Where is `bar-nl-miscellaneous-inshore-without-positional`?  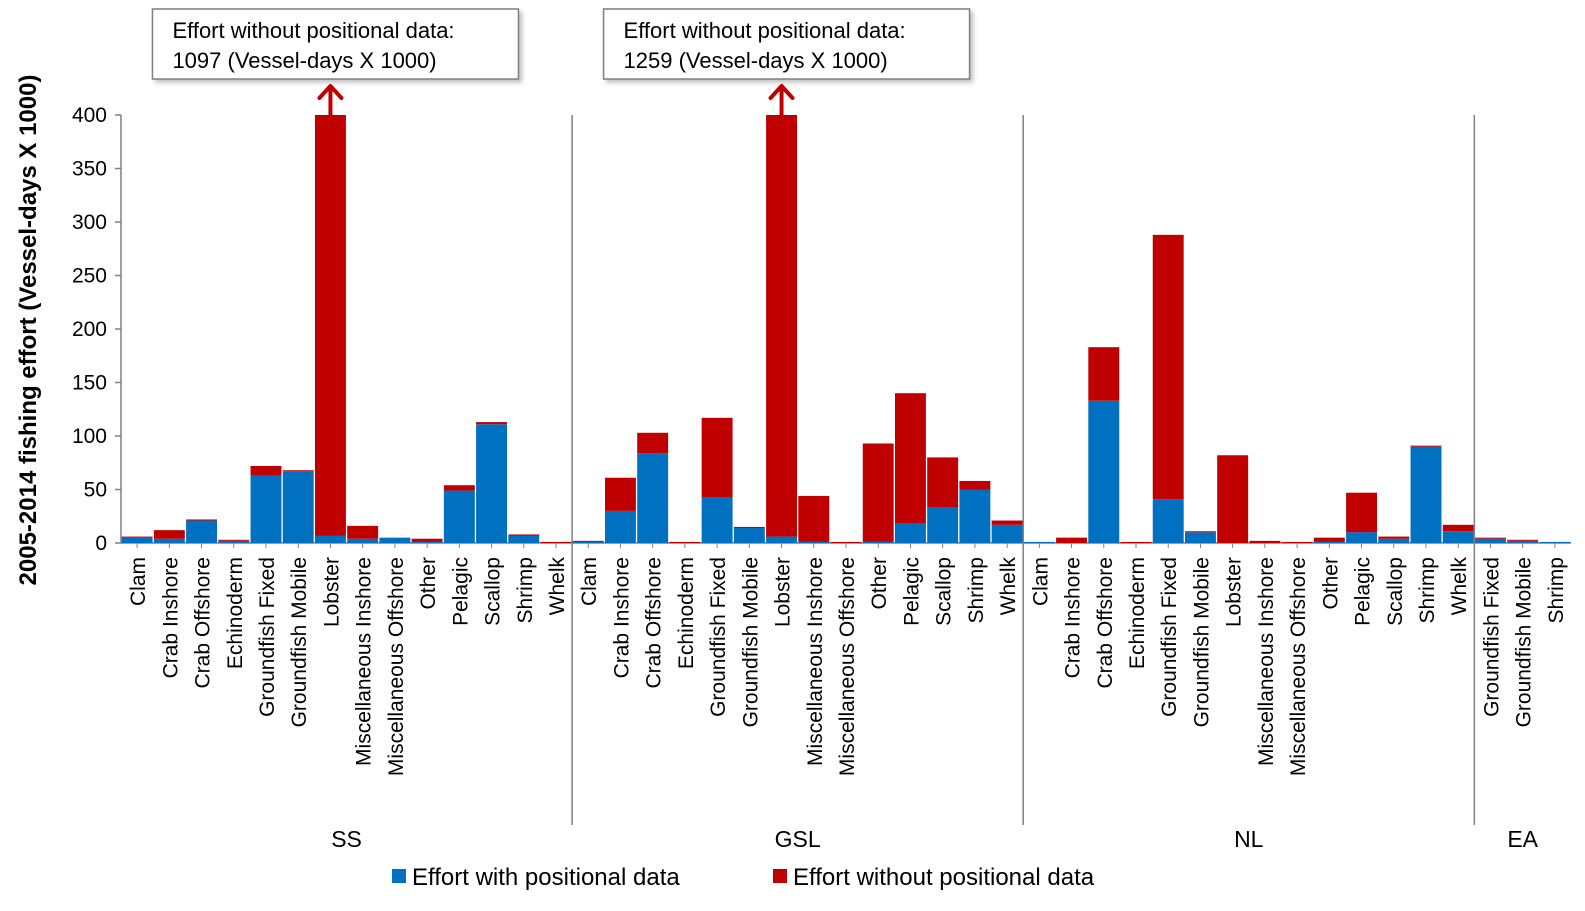 bar-nl-miscellaneous-inshore-without-positional is located at coordinates (1265, 541).